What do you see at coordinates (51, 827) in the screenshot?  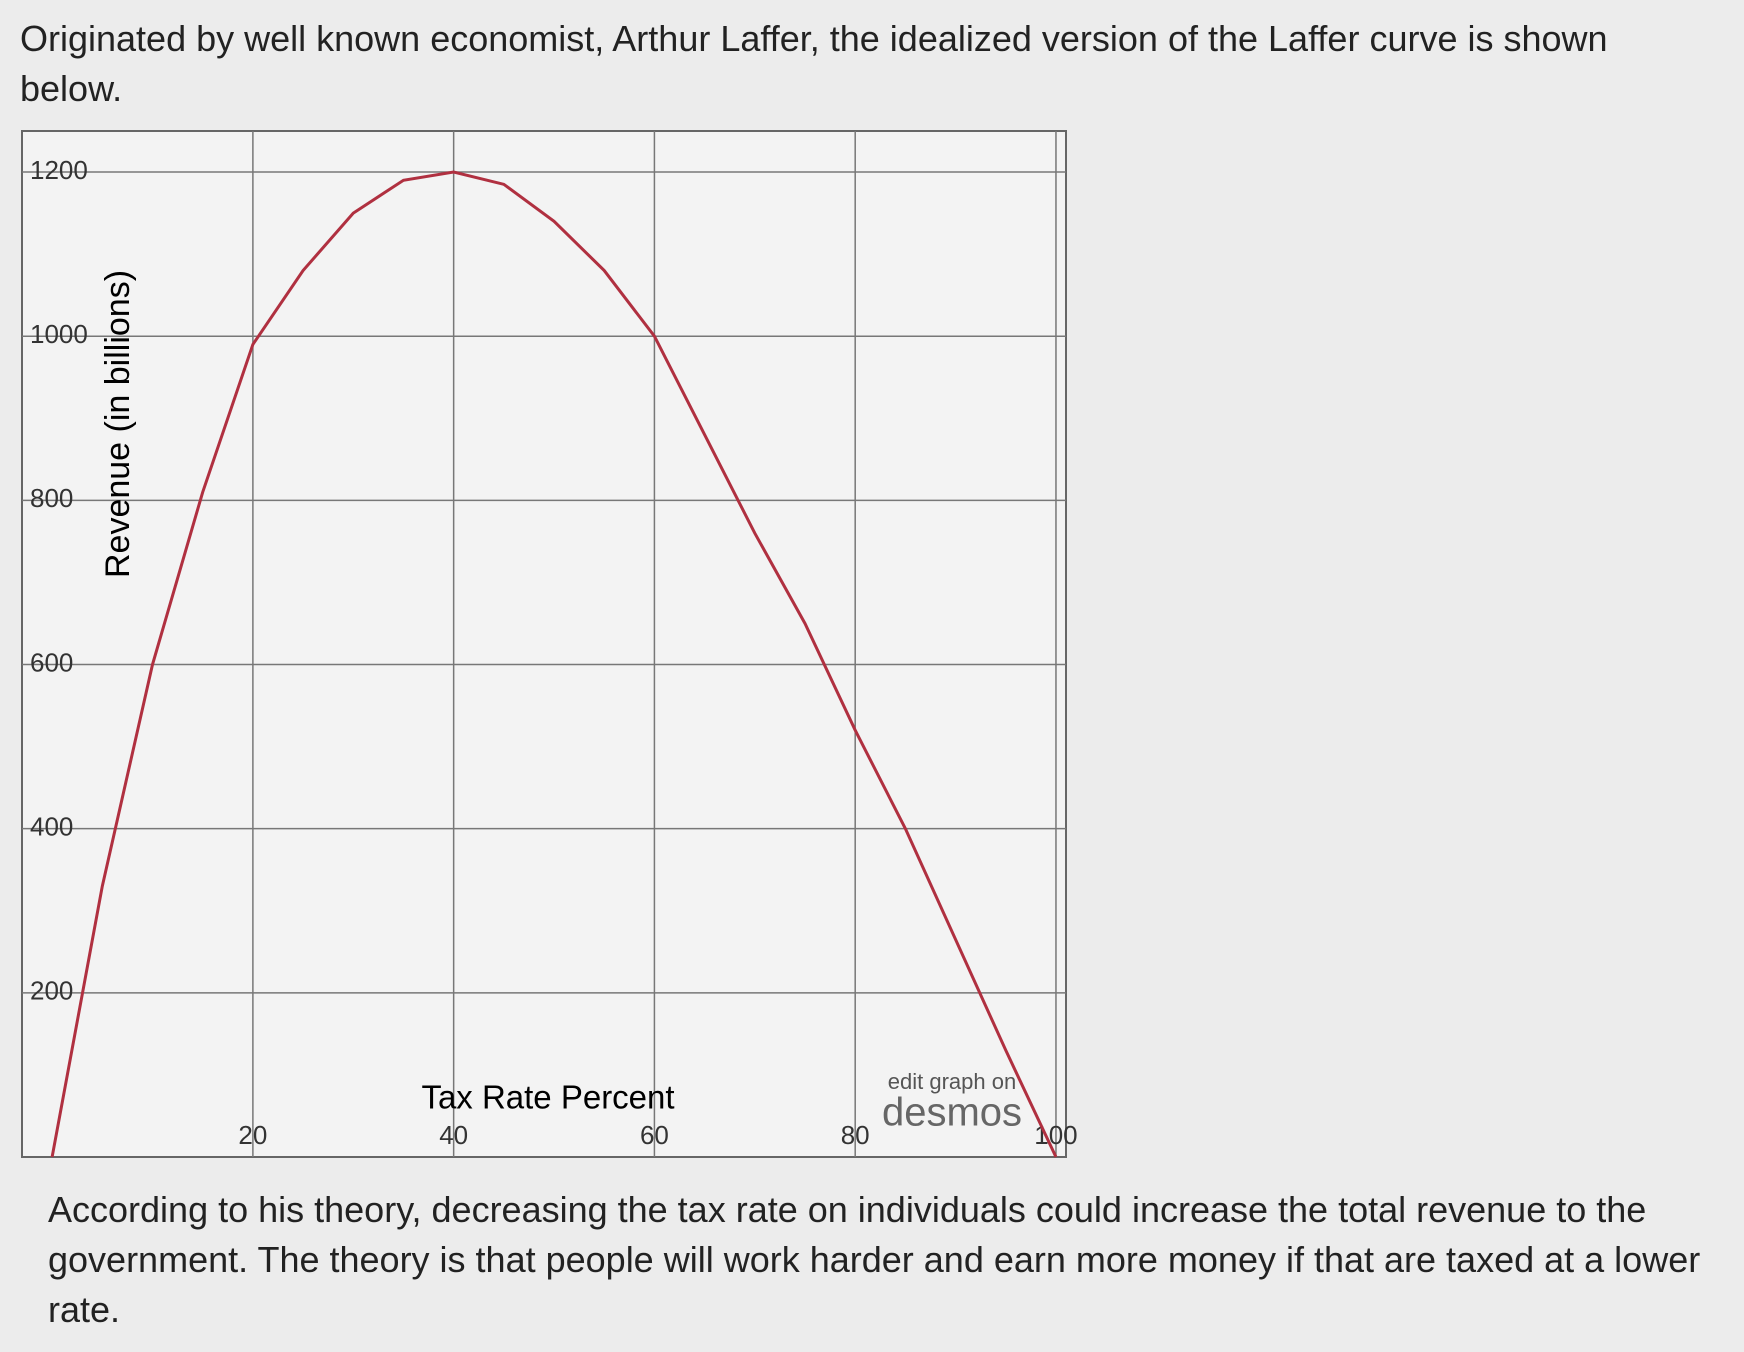 I see `y-tick-label: 400` at bounding box center [51, 827].